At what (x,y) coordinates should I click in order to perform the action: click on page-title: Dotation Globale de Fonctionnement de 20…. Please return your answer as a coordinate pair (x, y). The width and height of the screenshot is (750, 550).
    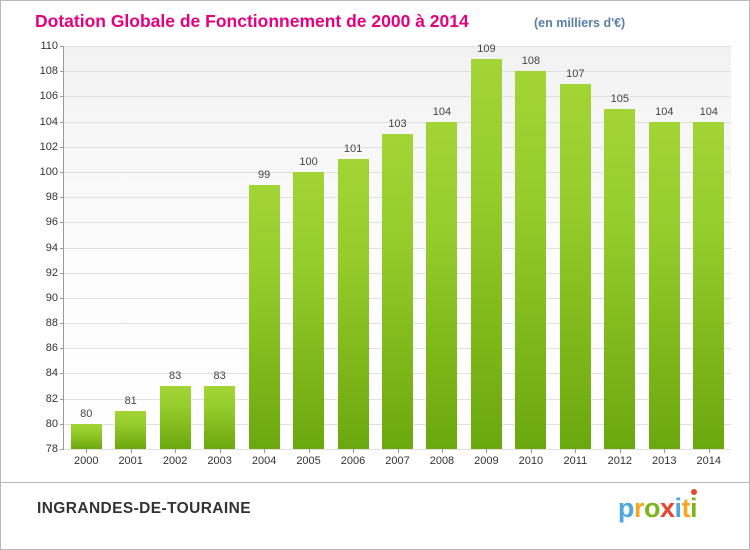
    Looking at the image, I should click on (252, 21).